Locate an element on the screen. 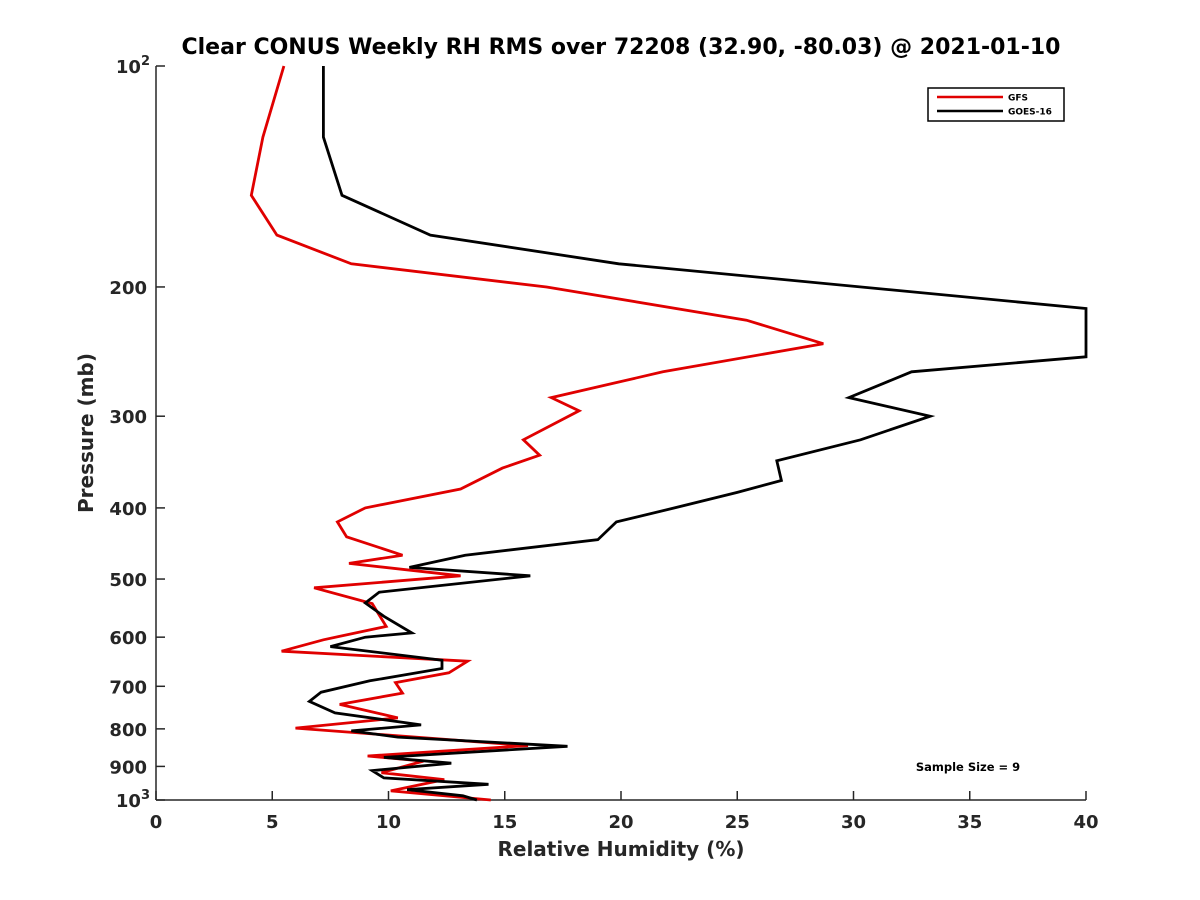 This screenshot has height=900, width=1200. x-tick-label: 5 is located at coordinates (272, 822).